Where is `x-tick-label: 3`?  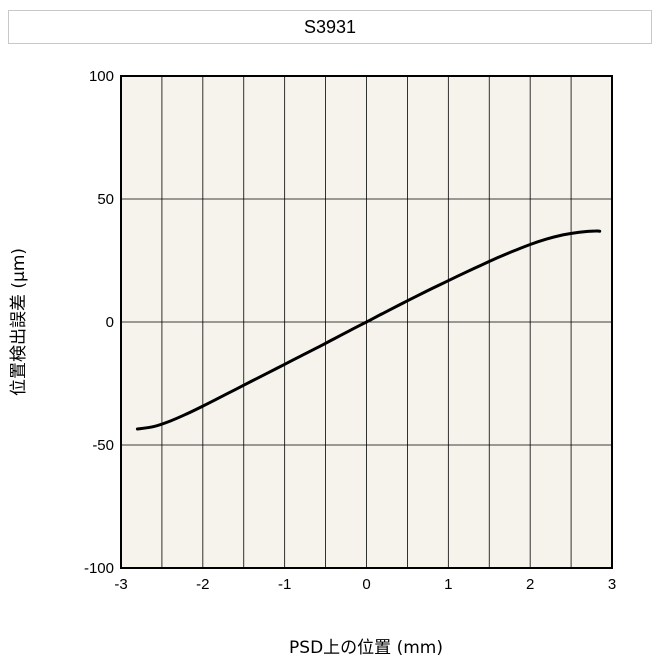 x-tick-label: 3 is located at coordinates (612, 584).